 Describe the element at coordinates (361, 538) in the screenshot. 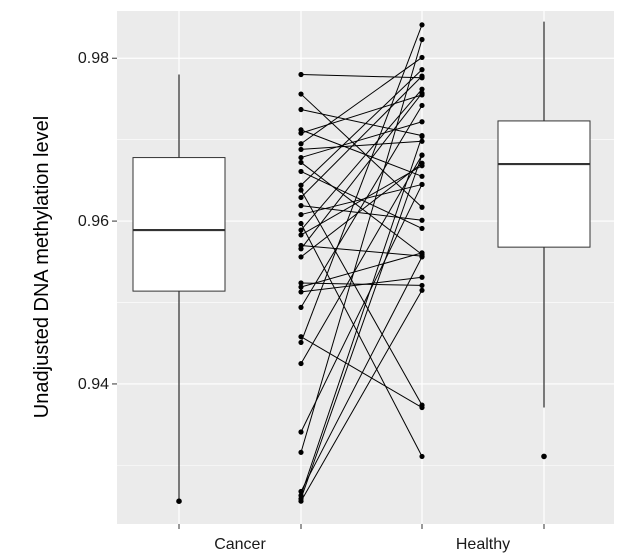

I see `x-axis: Cancer Healthy` at that location.